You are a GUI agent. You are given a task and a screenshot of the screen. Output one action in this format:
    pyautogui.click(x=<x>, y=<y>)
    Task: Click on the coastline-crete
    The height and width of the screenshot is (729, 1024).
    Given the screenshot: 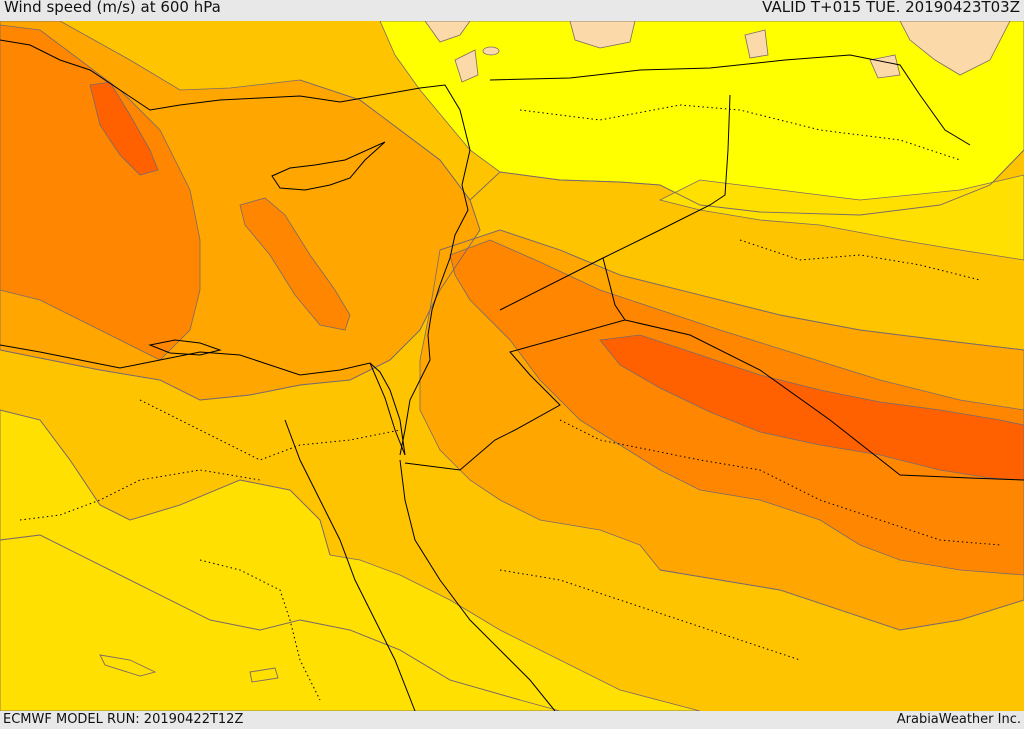 What is the action you would take?
    pyautogui.click(x=185, y=347)
    